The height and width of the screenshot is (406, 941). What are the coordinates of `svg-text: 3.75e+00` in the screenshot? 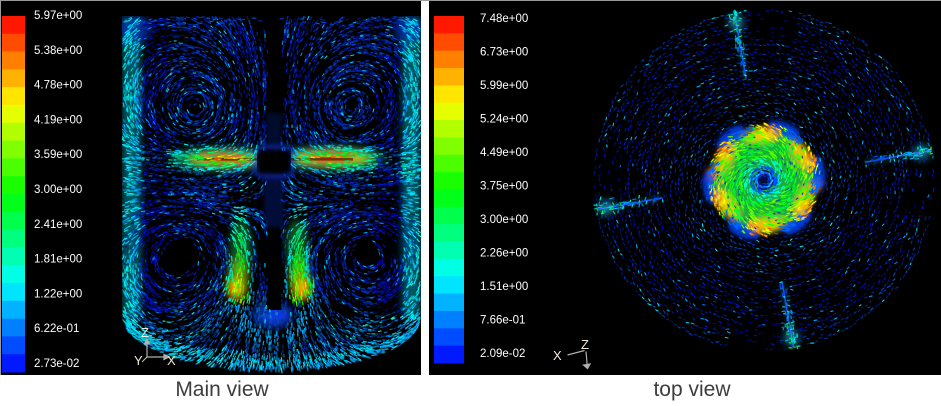 It's located at (504, 187).